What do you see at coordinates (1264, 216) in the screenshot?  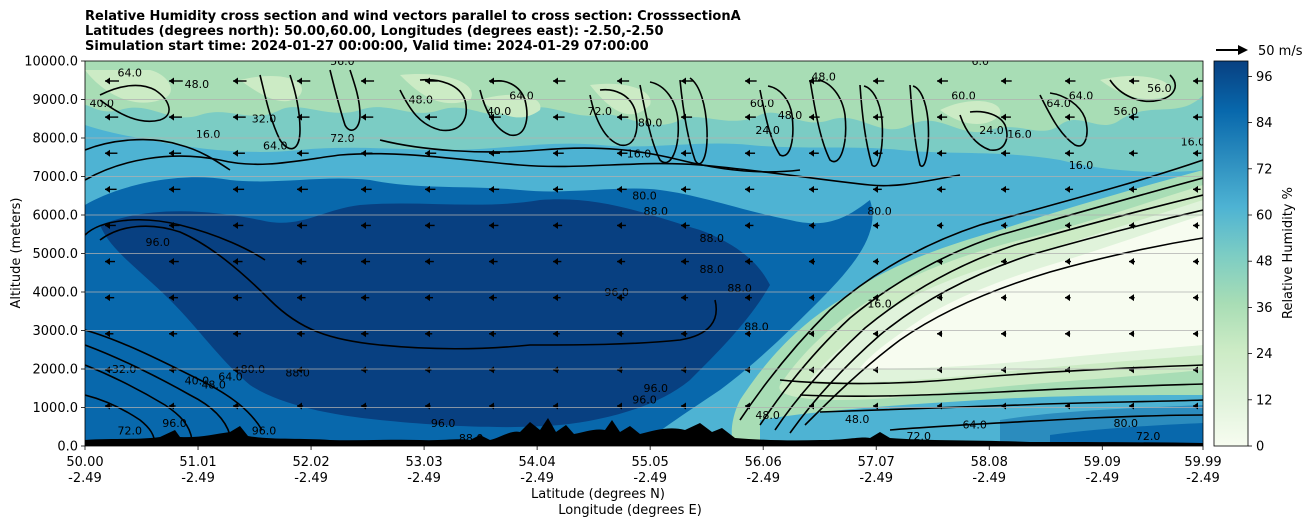 I see `colorbar-tick-label: 60` at bounding box center [1264, 216].